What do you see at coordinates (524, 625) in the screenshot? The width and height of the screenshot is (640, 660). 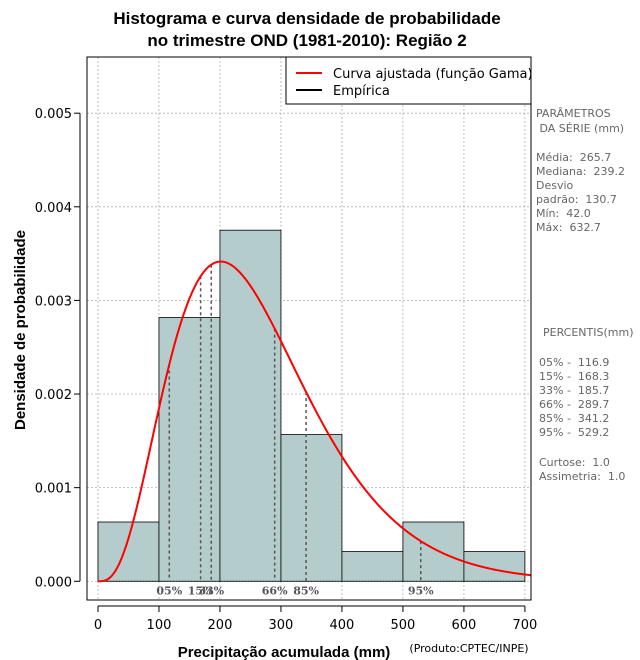 I see `x-tick-label-7: 700` at bounding box center [524, 625].